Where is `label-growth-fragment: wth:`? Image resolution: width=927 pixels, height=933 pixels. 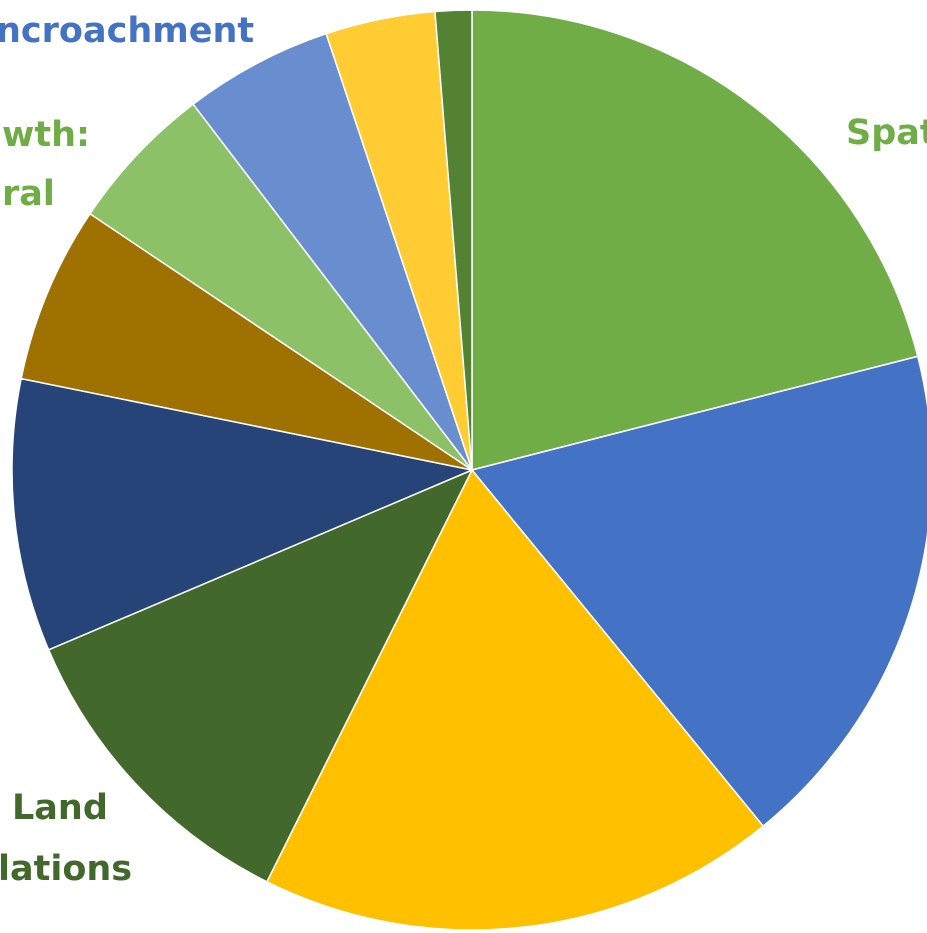 label-growth-fragment: wth: is located at coordinates (46, 135).